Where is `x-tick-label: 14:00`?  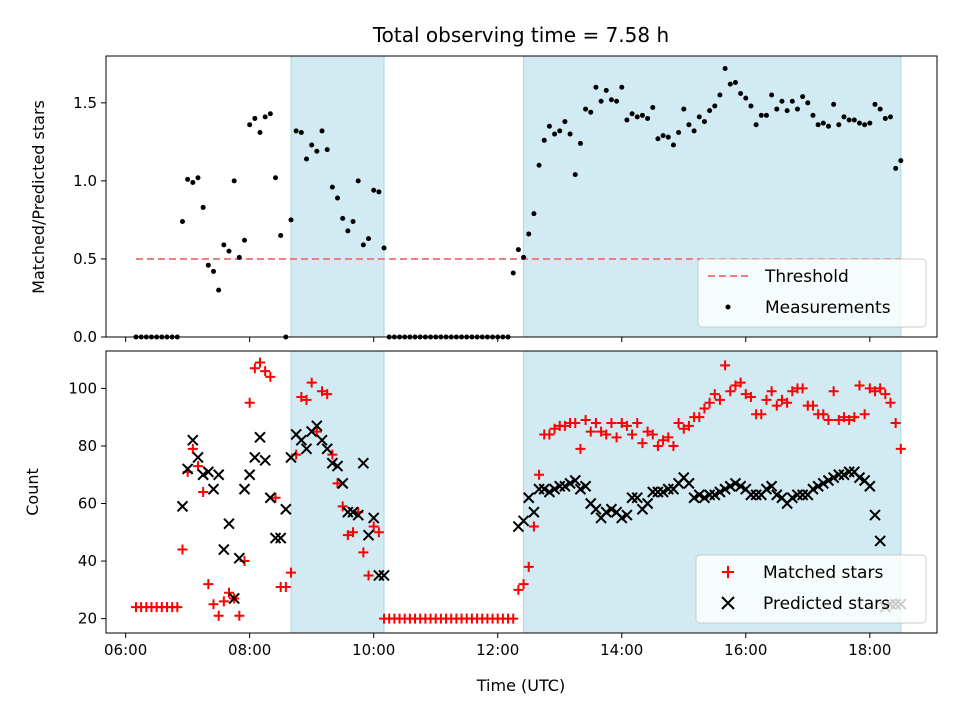
x-tick-label: 14:00 is located at coordinates (621, 650).